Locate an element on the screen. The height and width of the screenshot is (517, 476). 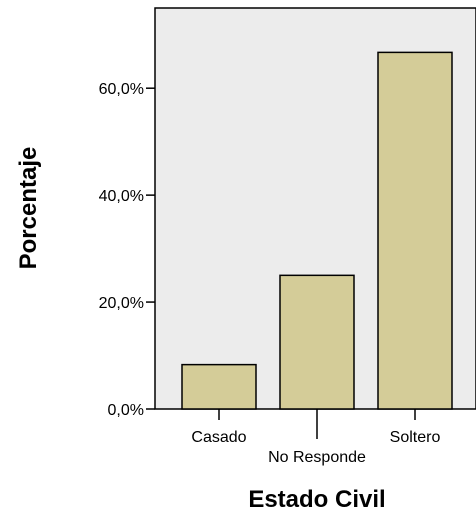
y-tick-label: 0,0% is located at coordinates (126, 410).